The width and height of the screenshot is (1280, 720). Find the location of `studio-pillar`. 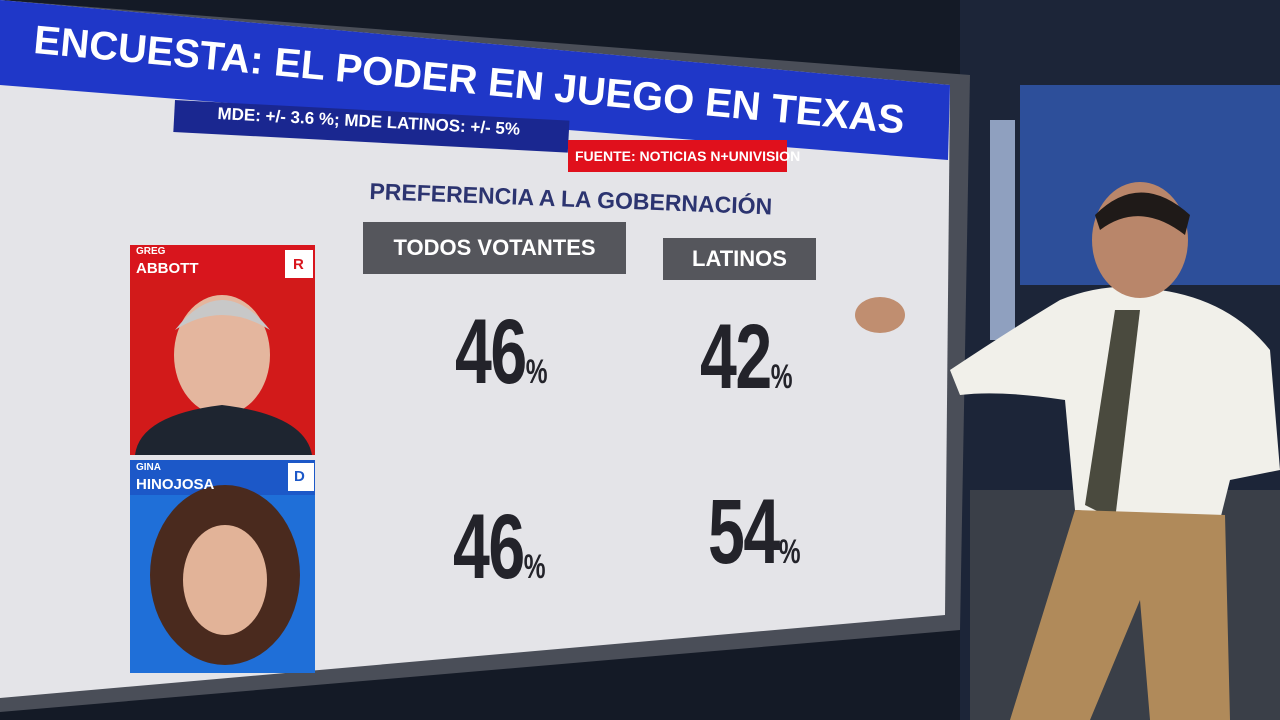

studio-pillar is located at coordinates (1002, 230).